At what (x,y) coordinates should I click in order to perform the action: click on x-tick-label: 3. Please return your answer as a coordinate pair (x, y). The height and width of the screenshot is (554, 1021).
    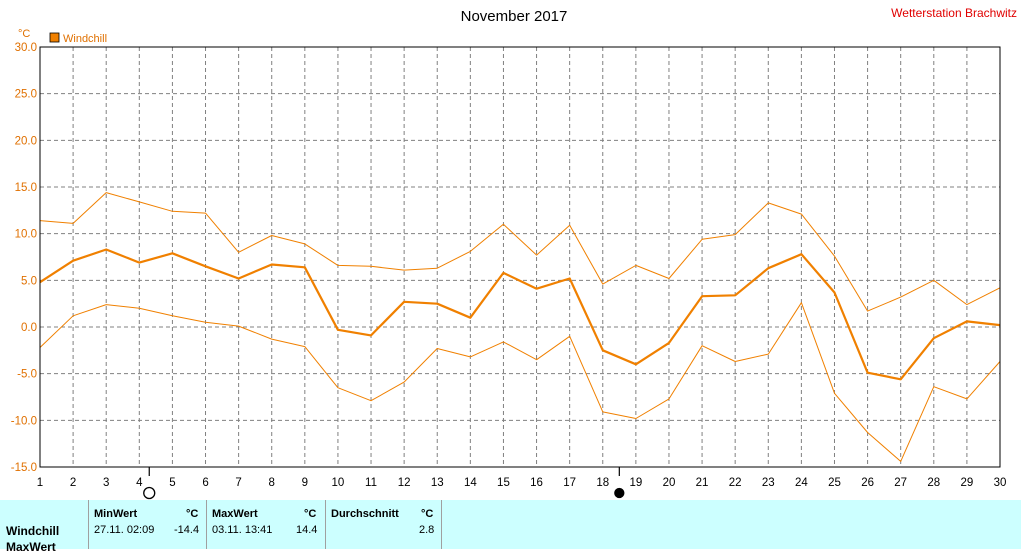
    Looking at the image, I should click on (106, 483).